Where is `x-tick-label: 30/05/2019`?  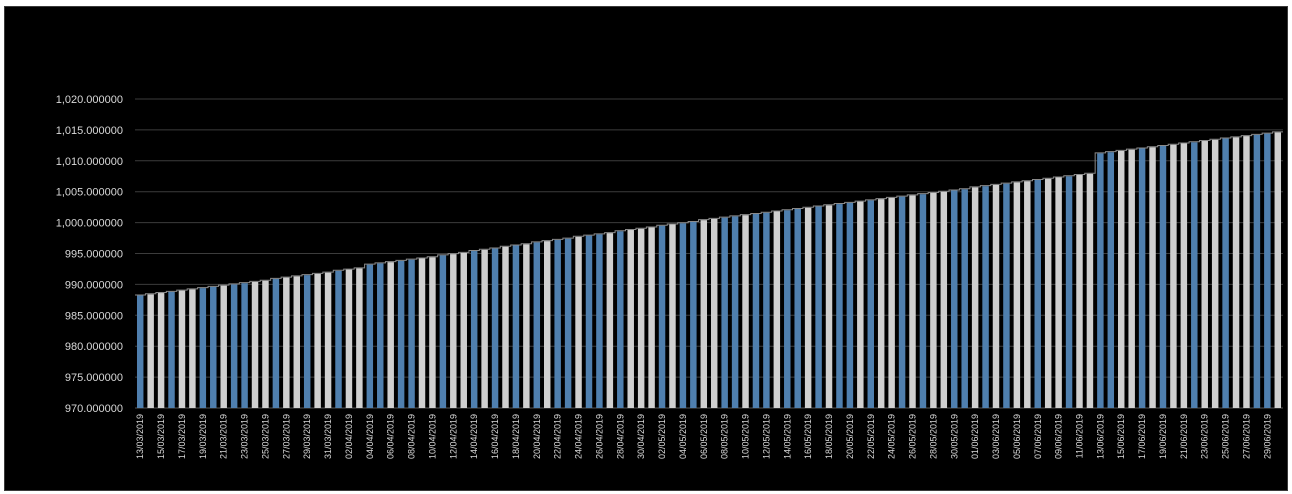 x-tick-label: 30/05/2019 is located at coordinates (954, 436).